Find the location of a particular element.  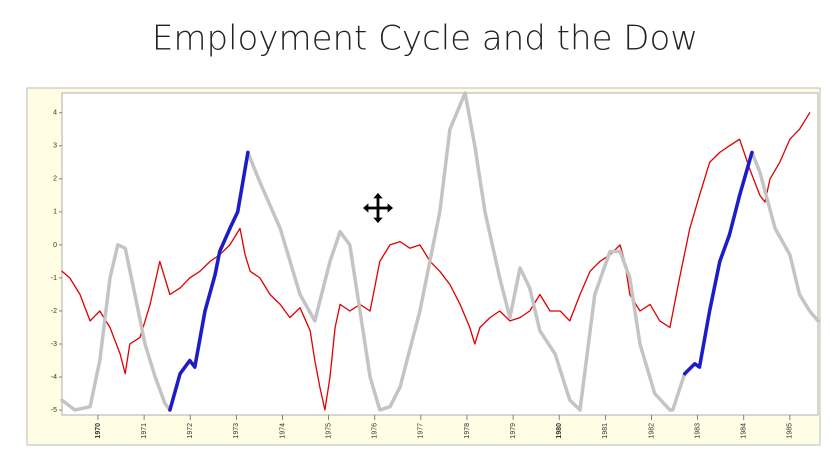

y-tick-label: 3 is located at coordinates (55, 146).